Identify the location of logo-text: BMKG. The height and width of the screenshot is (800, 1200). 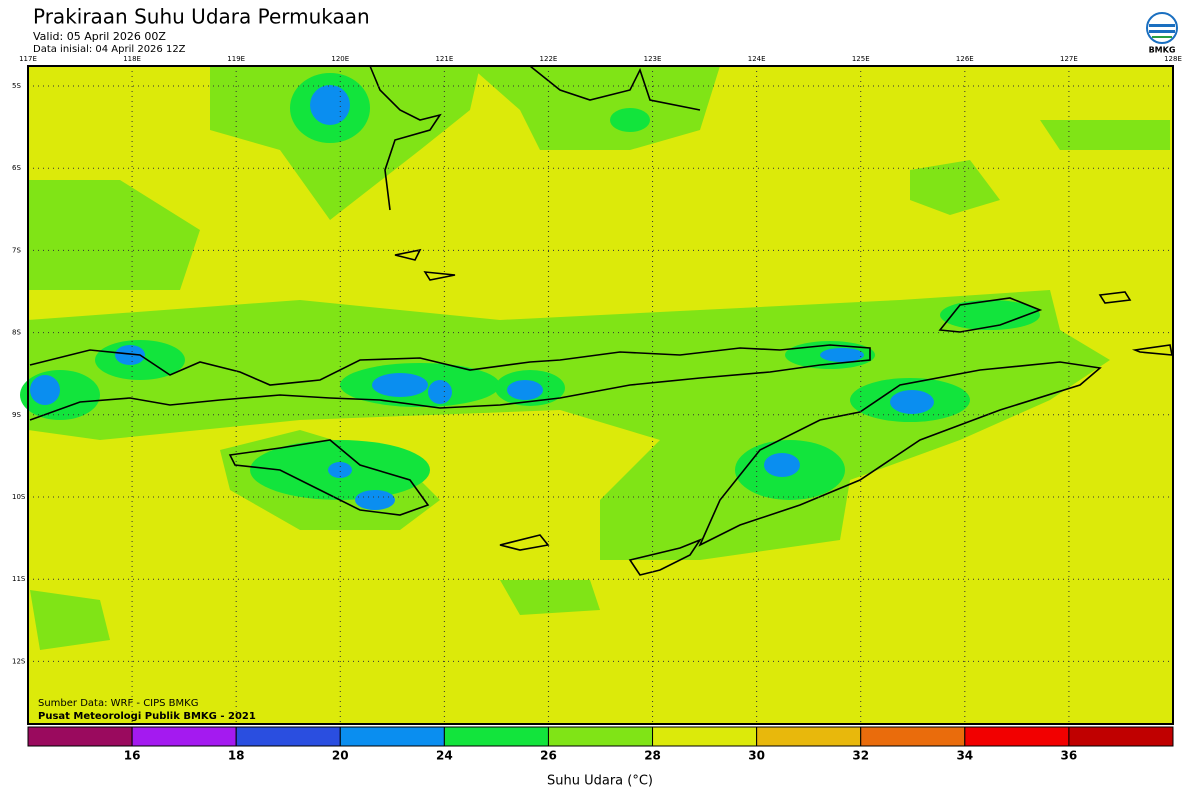
(1162, 50).